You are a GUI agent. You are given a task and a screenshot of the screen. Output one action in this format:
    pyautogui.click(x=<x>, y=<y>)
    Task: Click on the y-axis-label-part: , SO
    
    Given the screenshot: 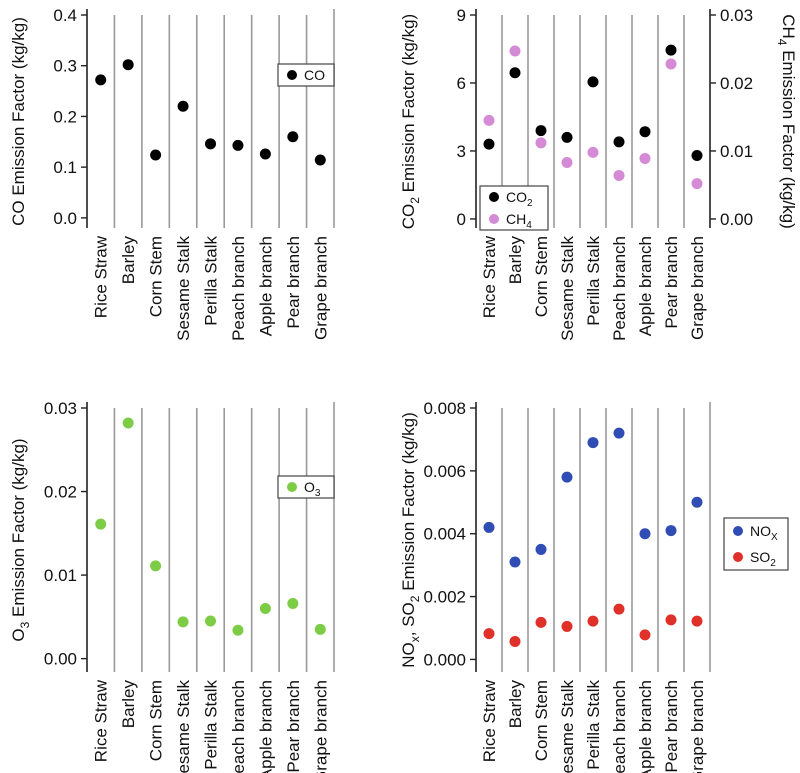 What is the action you would take?
    pyautogui.click(x=408, y=619)
    